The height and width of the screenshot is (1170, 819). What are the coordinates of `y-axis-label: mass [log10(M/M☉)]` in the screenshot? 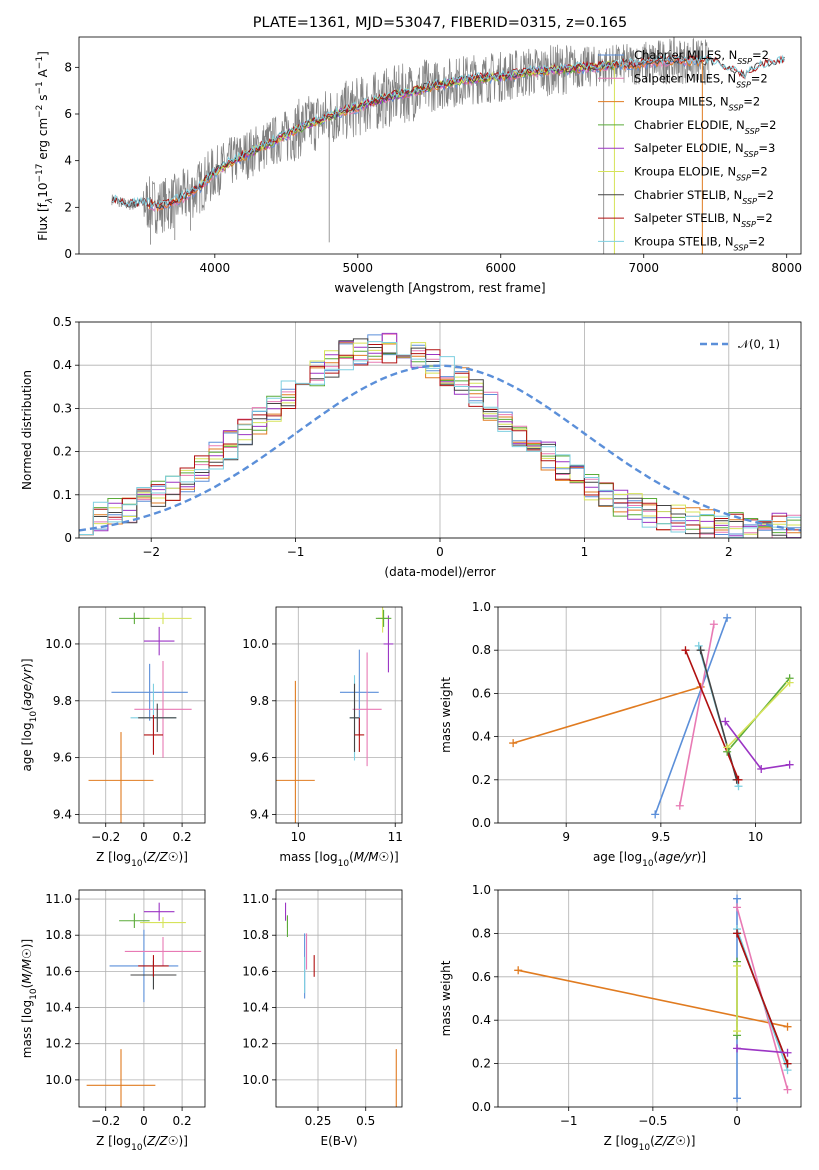 It's located at (29, 998).